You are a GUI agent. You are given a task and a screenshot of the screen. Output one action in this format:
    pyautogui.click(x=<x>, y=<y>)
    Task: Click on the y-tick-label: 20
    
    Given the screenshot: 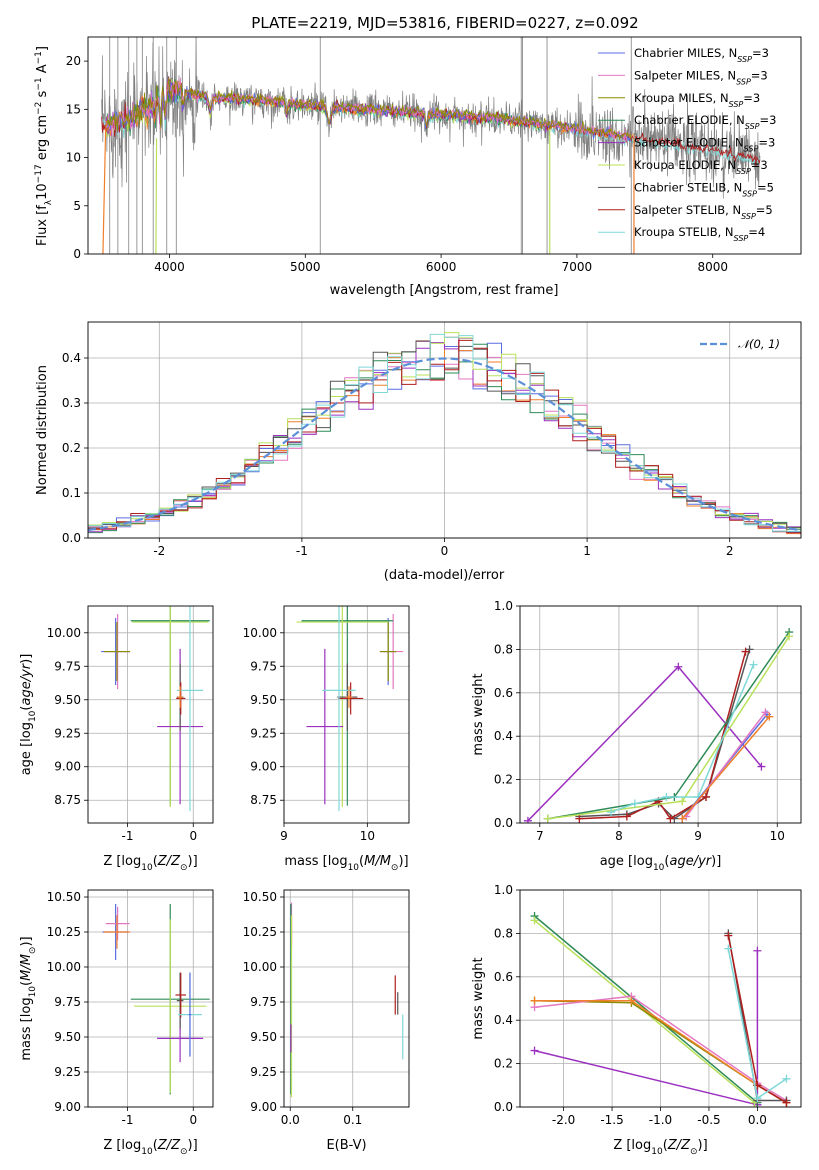 What is the action you would take?
    pyautogui.click(x=73, y=61)
    